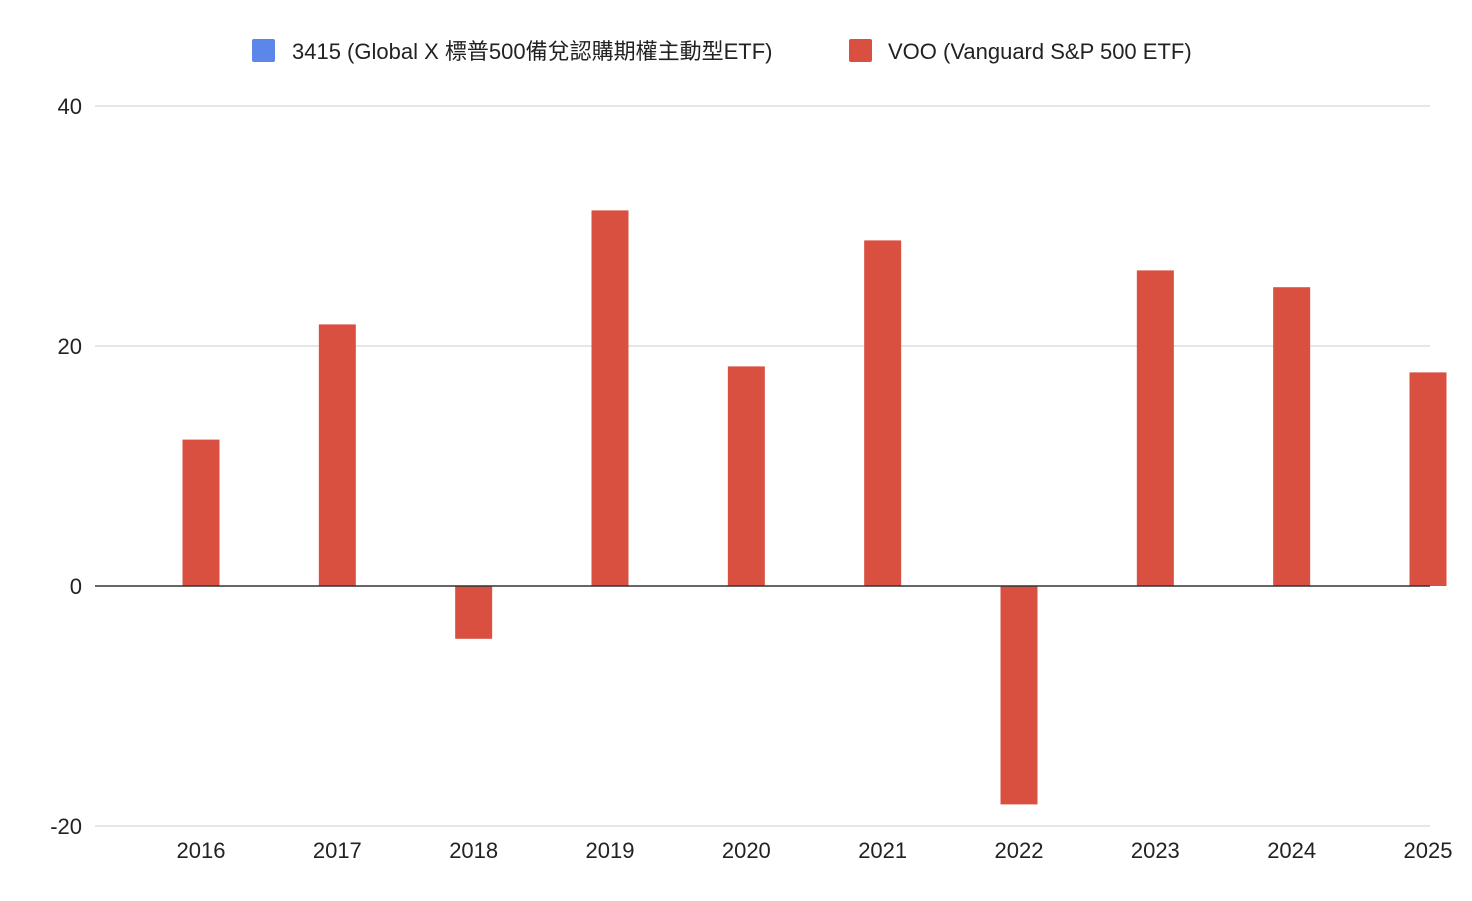 This screenshot has width=1472, height=901. I want to click on y-tick-label: -20, so click(66, 826).